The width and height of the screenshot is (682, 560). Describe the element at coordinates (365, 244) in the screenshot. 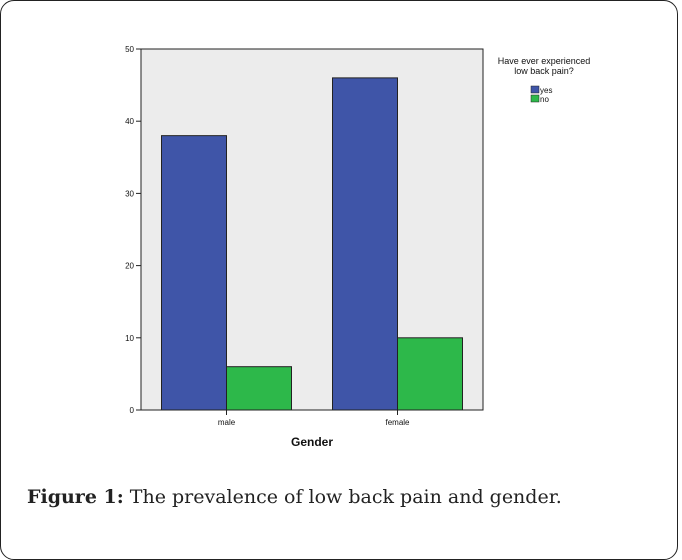

I see `bar-female-yes` at that location.